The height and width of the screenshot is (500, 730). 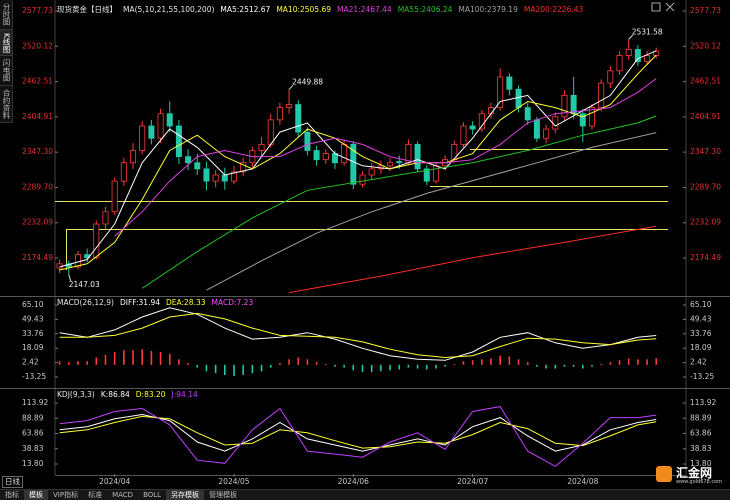 What do you see at coordinates (307, 81) in the screenshot?
I see `price-annotation: 2449.88` at bounding box center [307, 81].